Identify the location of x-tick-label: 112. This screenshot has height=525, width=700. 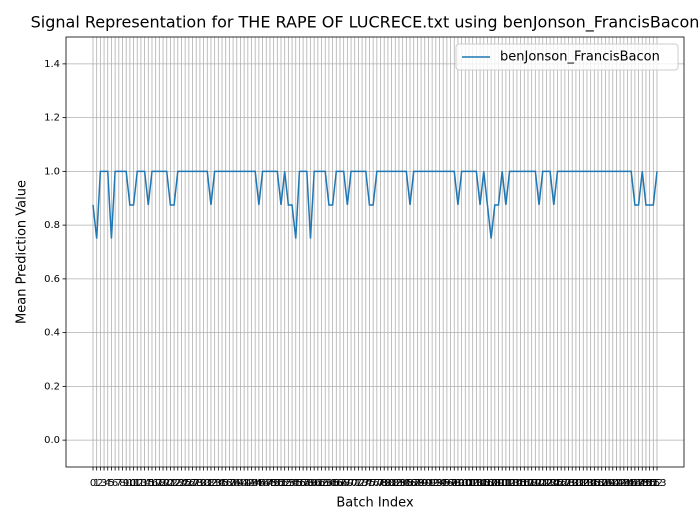
(505, 483).